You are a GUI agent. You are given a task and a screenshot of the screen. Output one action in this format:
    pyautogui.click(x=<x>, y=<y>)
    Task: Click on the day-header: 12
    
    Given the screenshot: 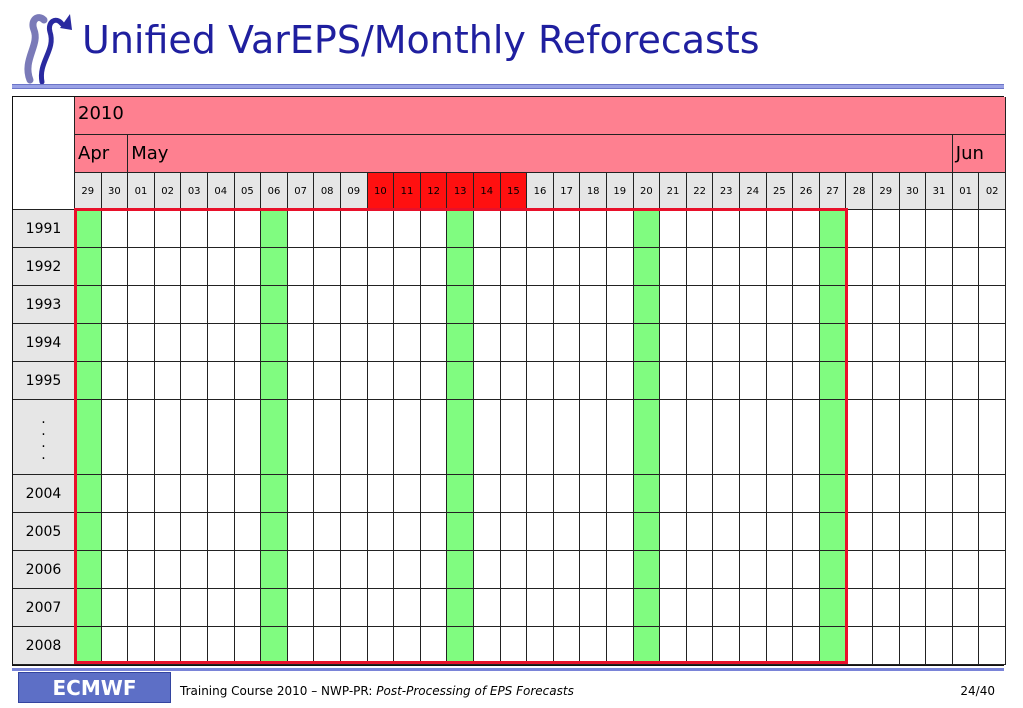 What is the action you would take?
    pyautogui.click(x=434, y=191)
    